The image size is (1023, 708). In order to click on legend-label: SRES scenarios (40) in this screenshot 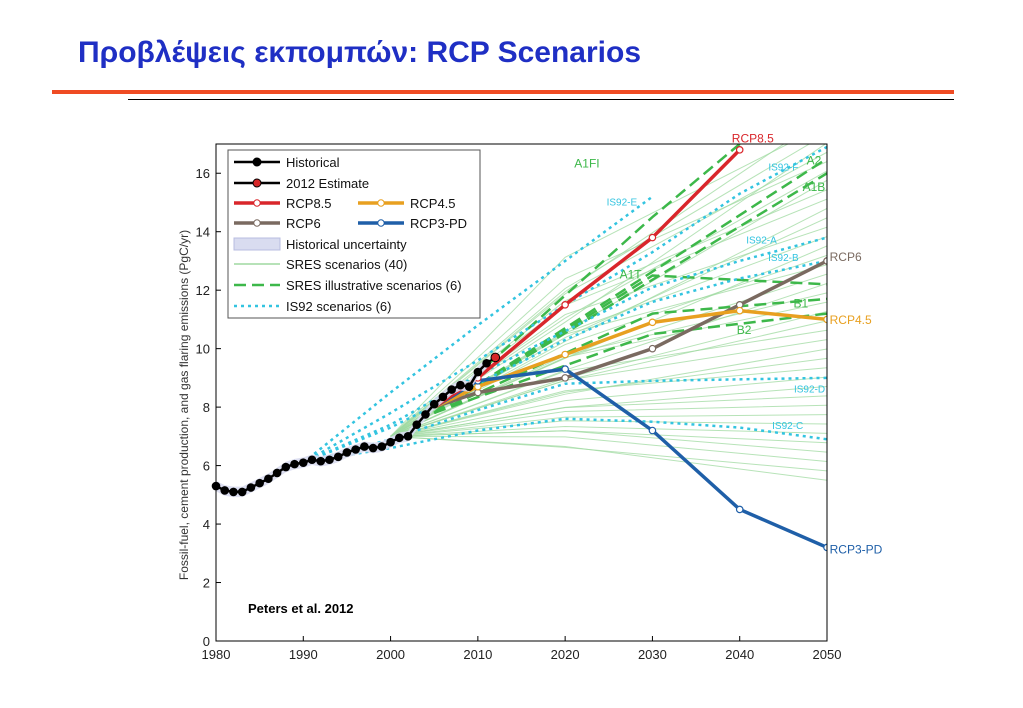, I will do `click(346, 264)`.